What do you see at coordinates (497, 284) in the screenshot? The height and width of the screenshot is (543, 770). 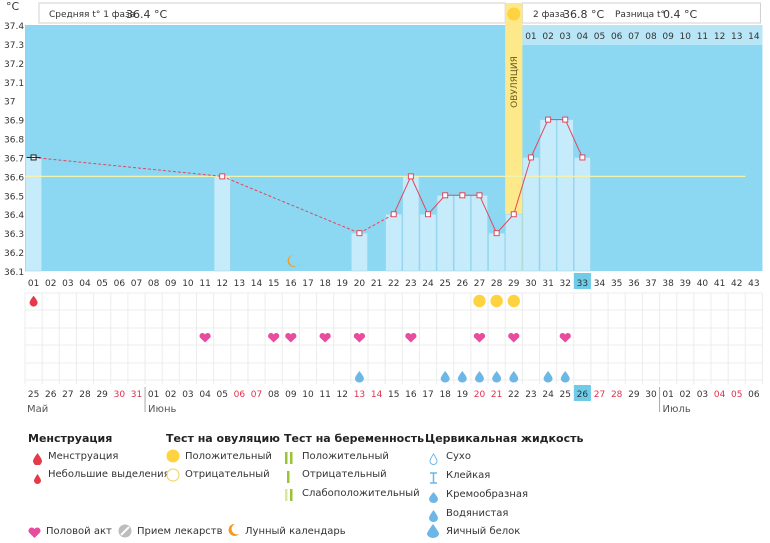 I see `cycle-day-label: 28` at bounding box center [497, 284].